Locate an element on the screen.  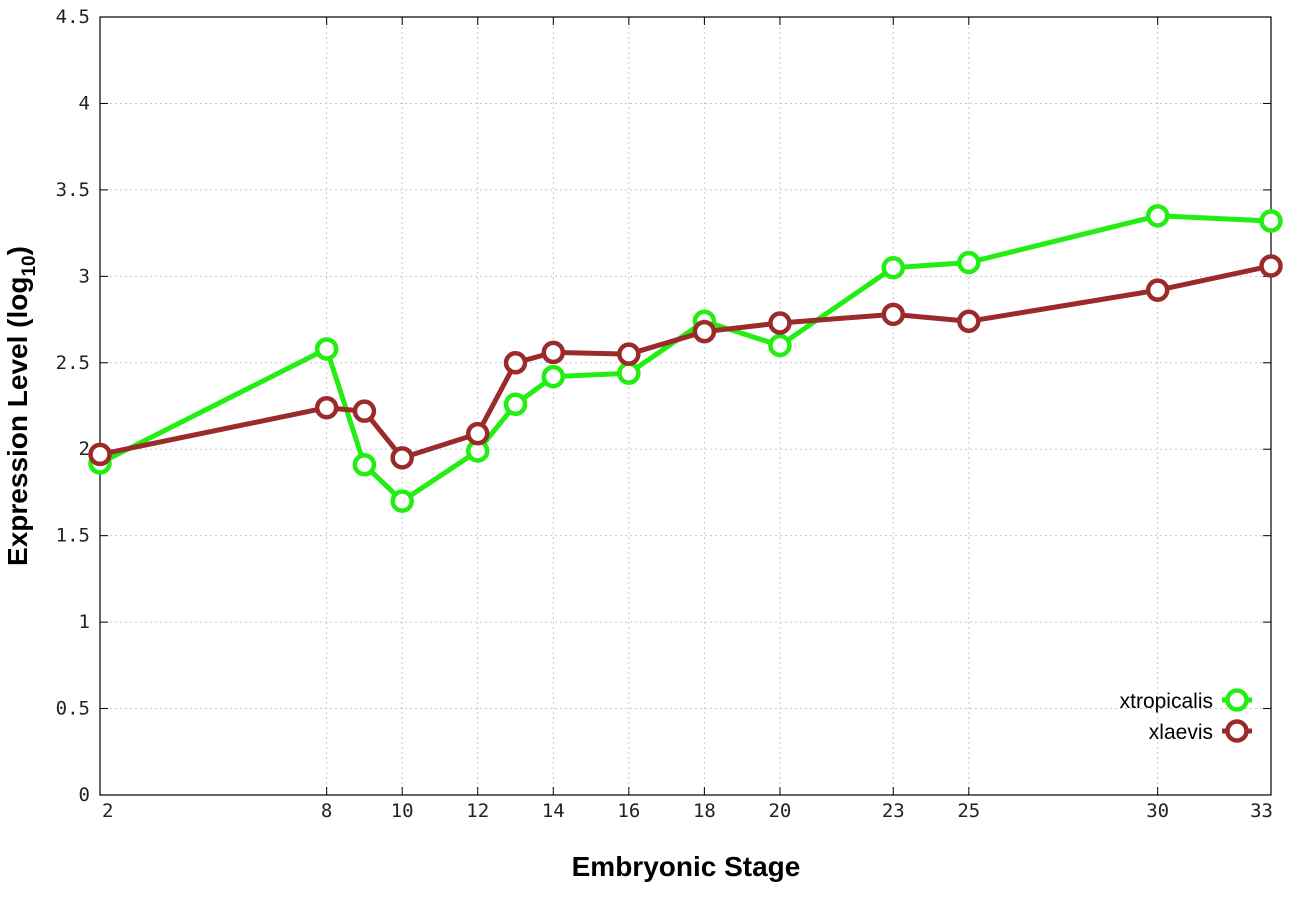
y-axis-title-subscript: 10 is located at coordinates (29, 265).